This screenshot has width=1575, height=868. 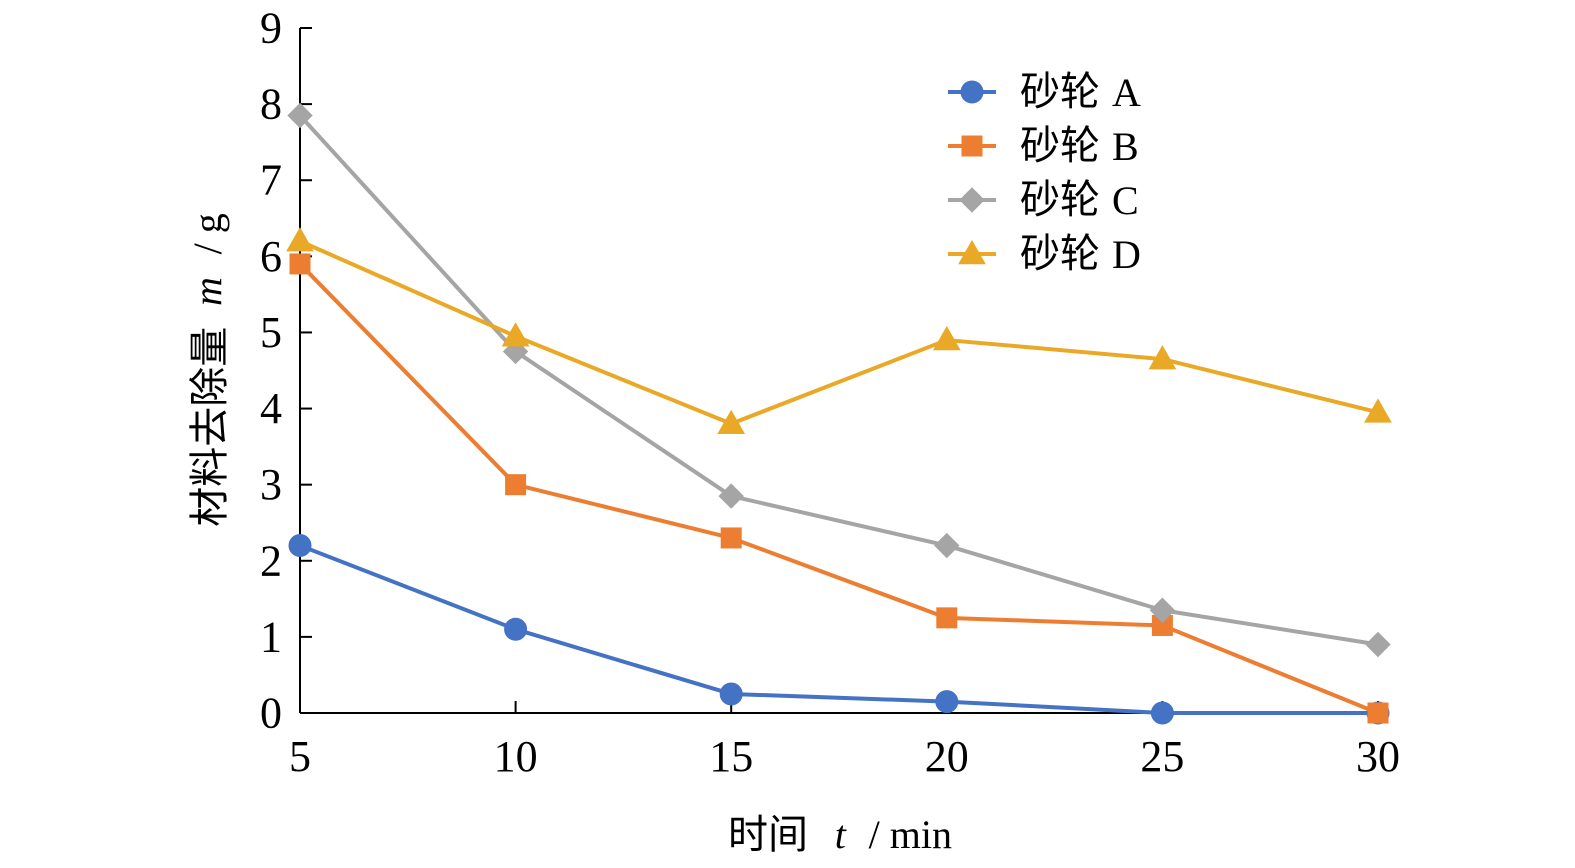 What do you see at coordinates (210, 427) in the screenshot?
I see `y-axis-title-text: 材料去除量` at bounding box center [210, 427].